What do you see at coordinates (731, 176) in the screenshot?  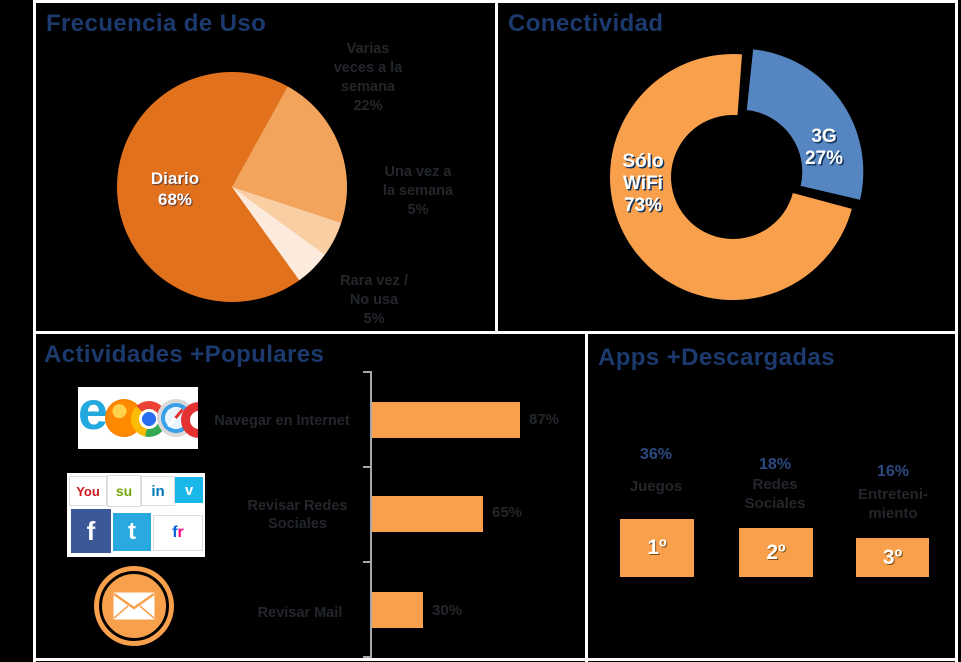 I see `donut-slice-wifi` at bounding box center [731, 176].